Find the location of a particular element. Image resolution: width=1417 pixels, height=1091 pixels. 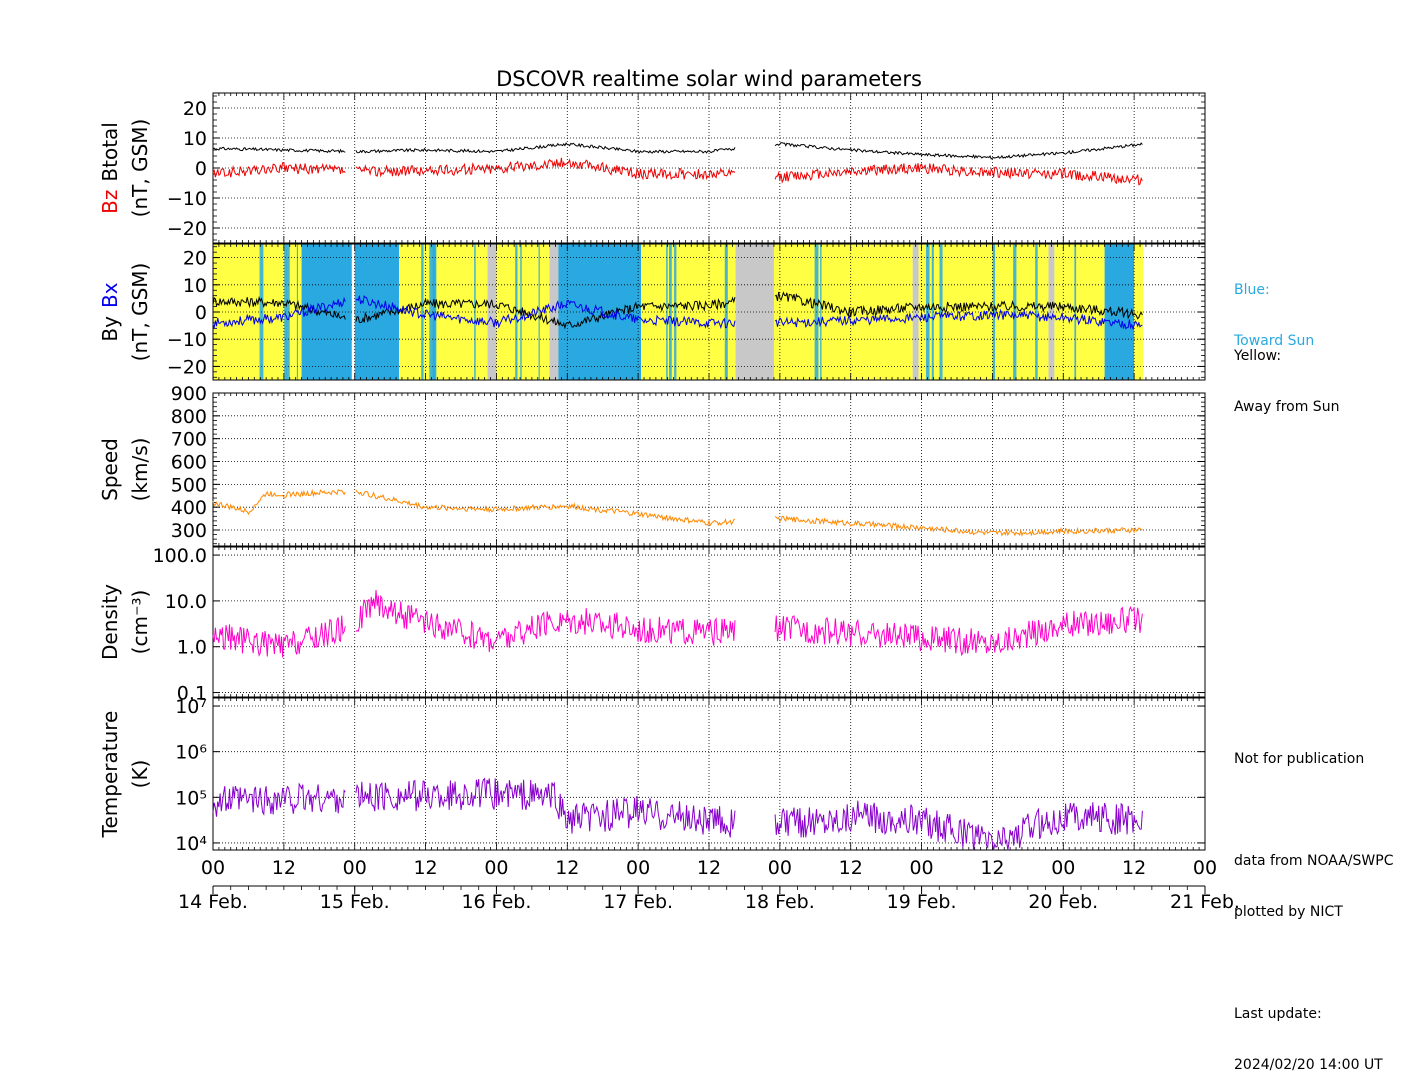

y-tick-label: 10⁷ is located at coordinates (191, 707).